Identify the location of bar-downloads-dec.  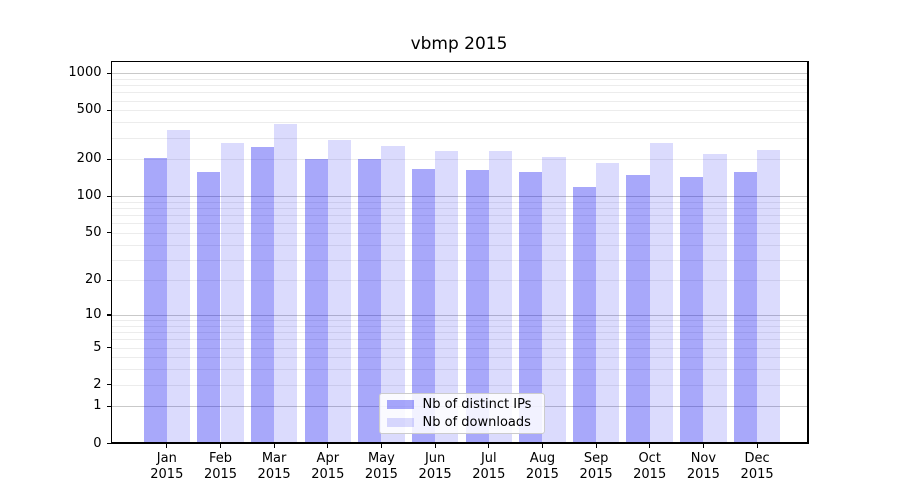
(769, 297).